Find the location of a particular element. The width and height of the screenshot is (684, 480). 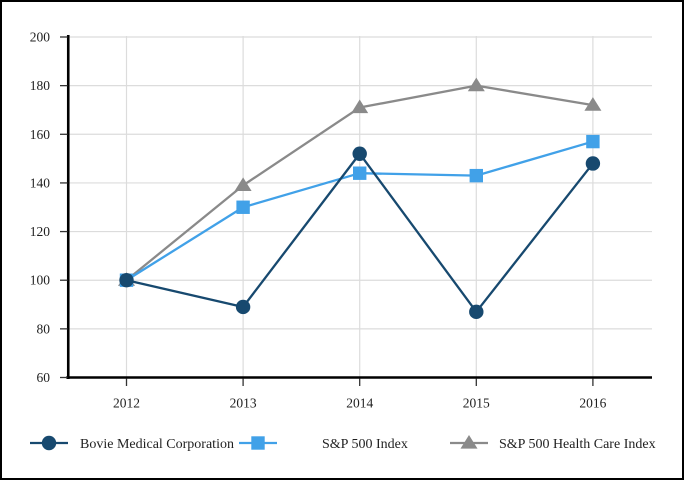

x-tick-label: 2013 is located at coordinates (243, 403).